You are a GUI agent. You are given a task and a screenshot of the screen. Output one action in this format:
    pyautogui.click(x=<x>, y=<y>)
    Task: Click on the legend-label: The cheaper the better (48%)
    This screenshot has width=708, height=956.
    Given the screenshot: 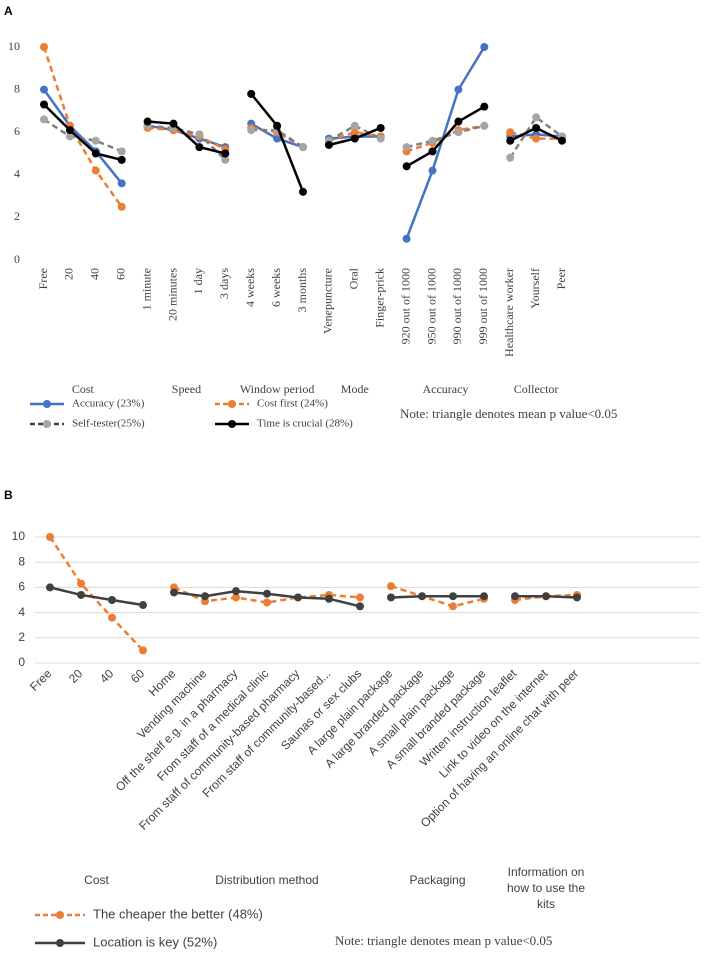 What is the action you would take?
    pyautogui.click(x=178, y=913)
    